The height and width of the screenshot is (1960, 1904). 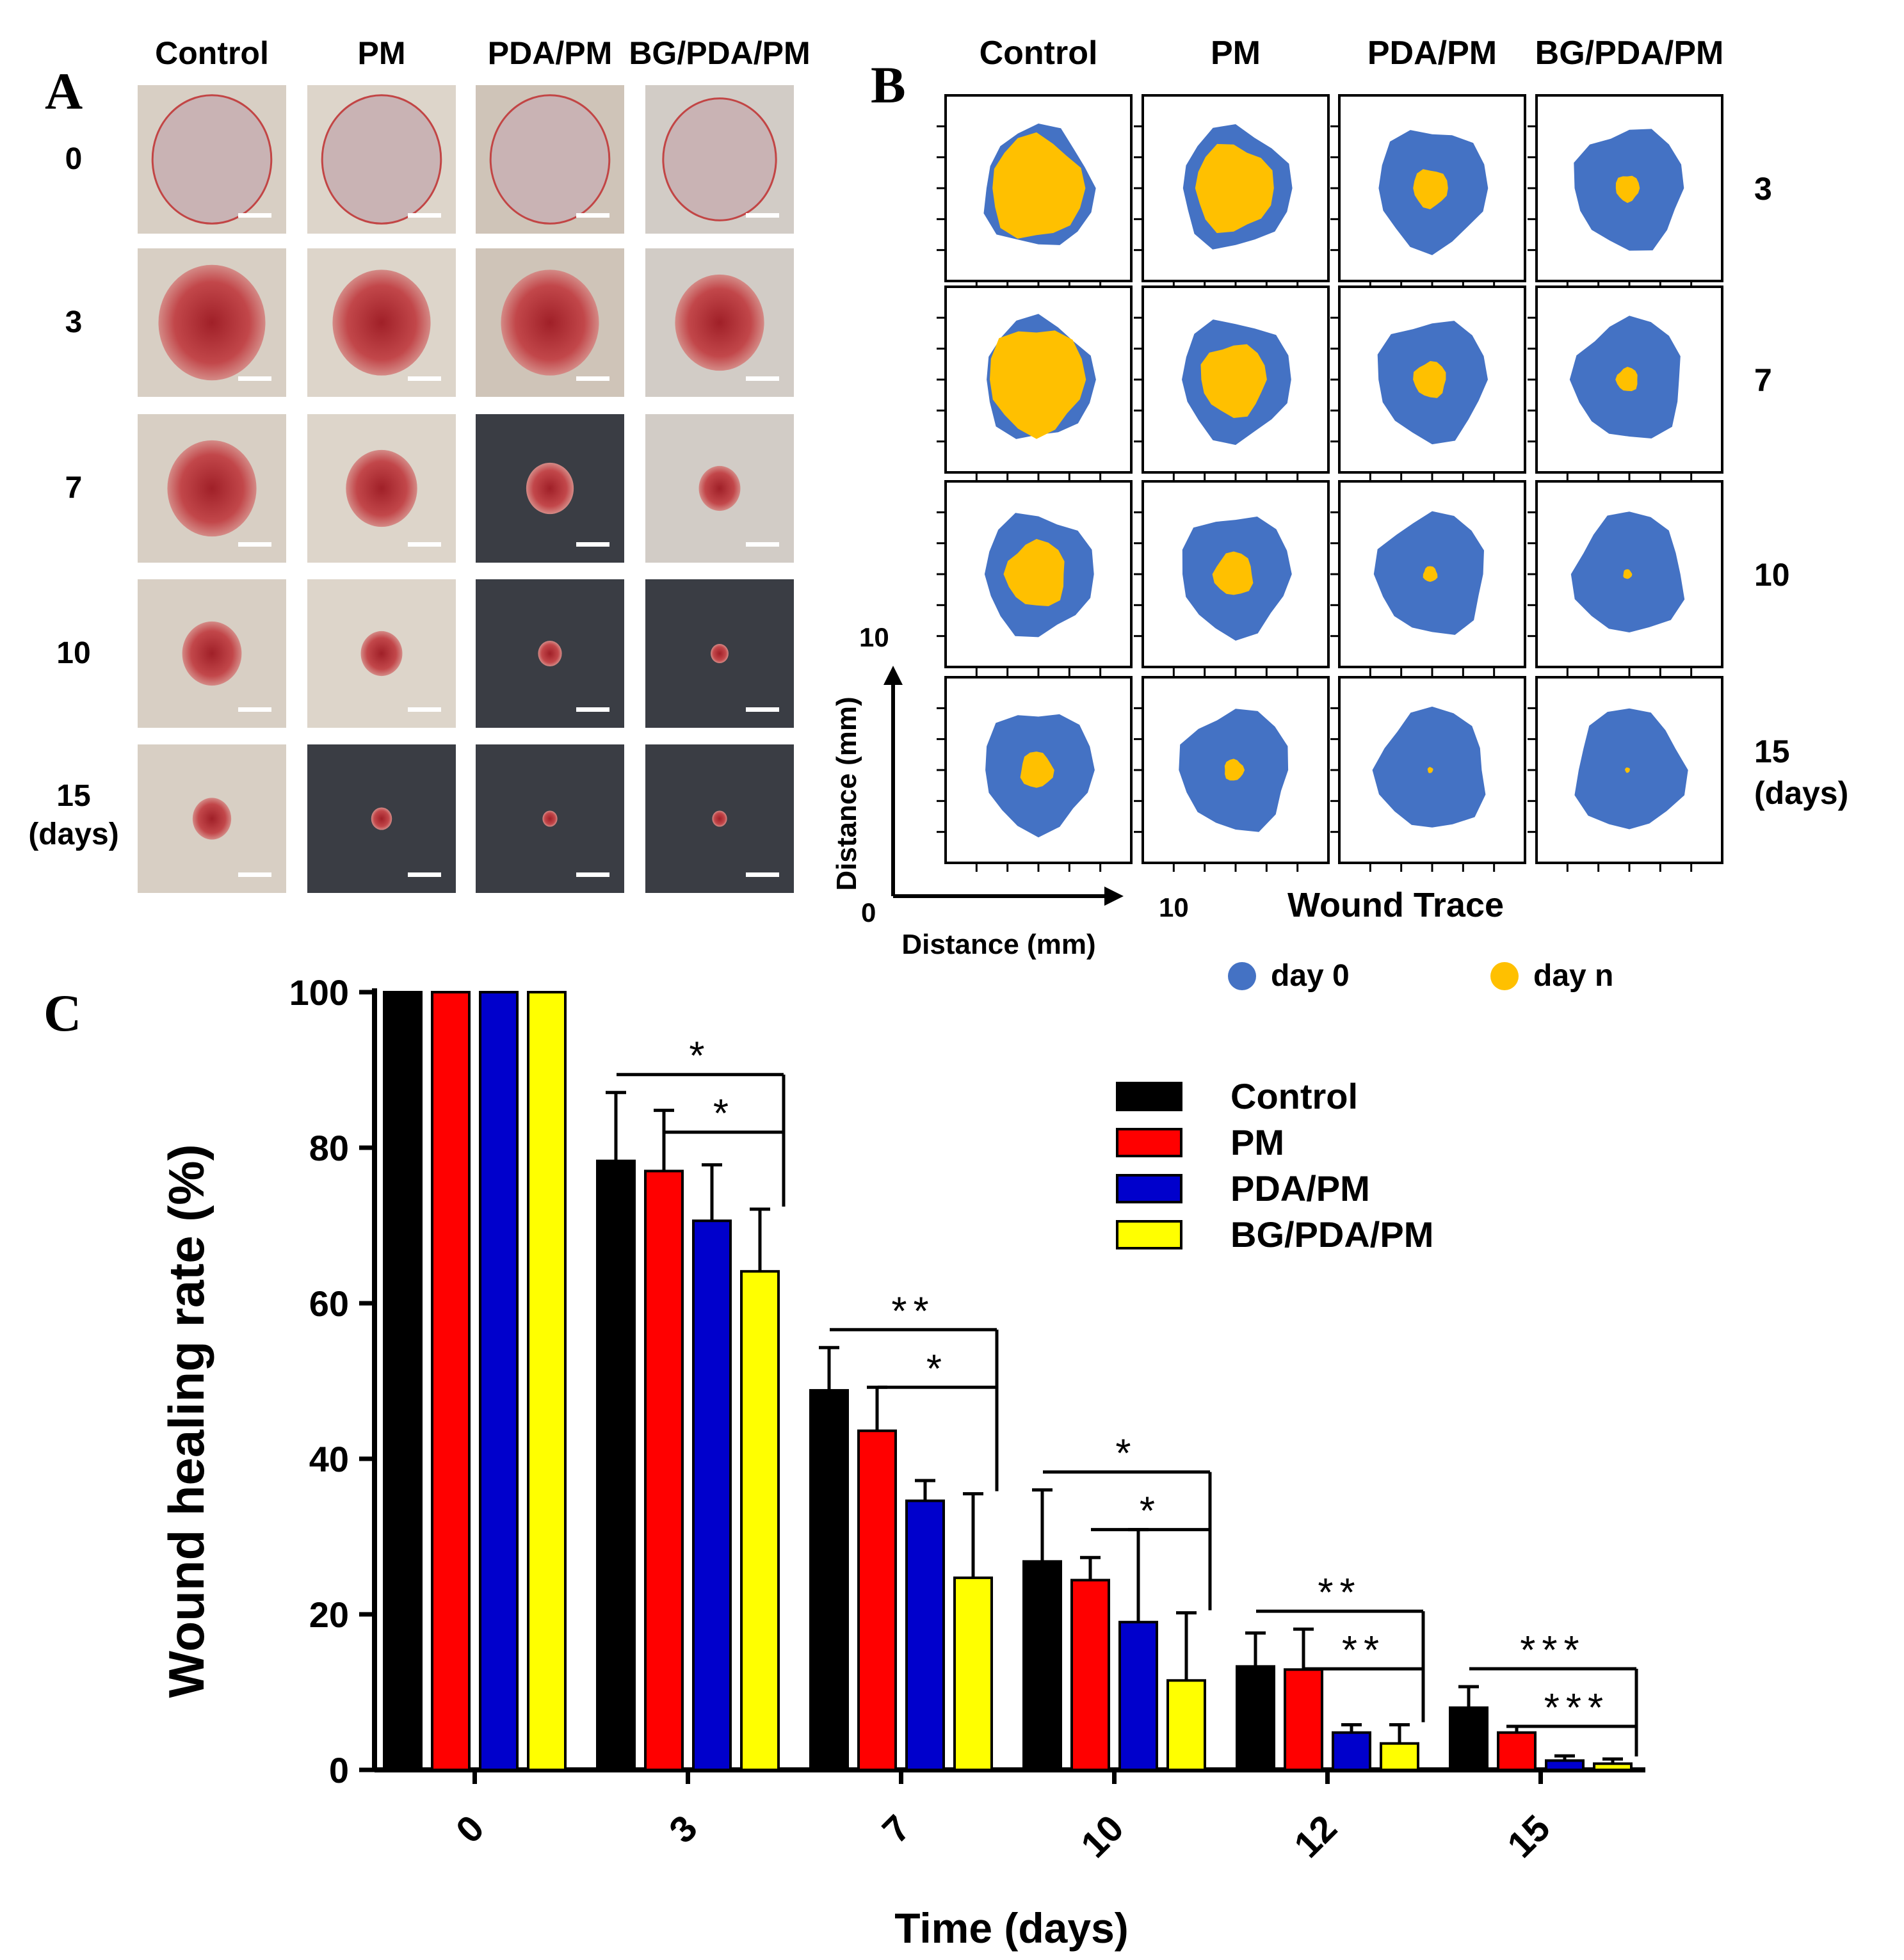 What do you see at coordinates (874, 637) in the screenshot?
I see `axis-indicator-y-max: 10` at bounding box center [874, 637].